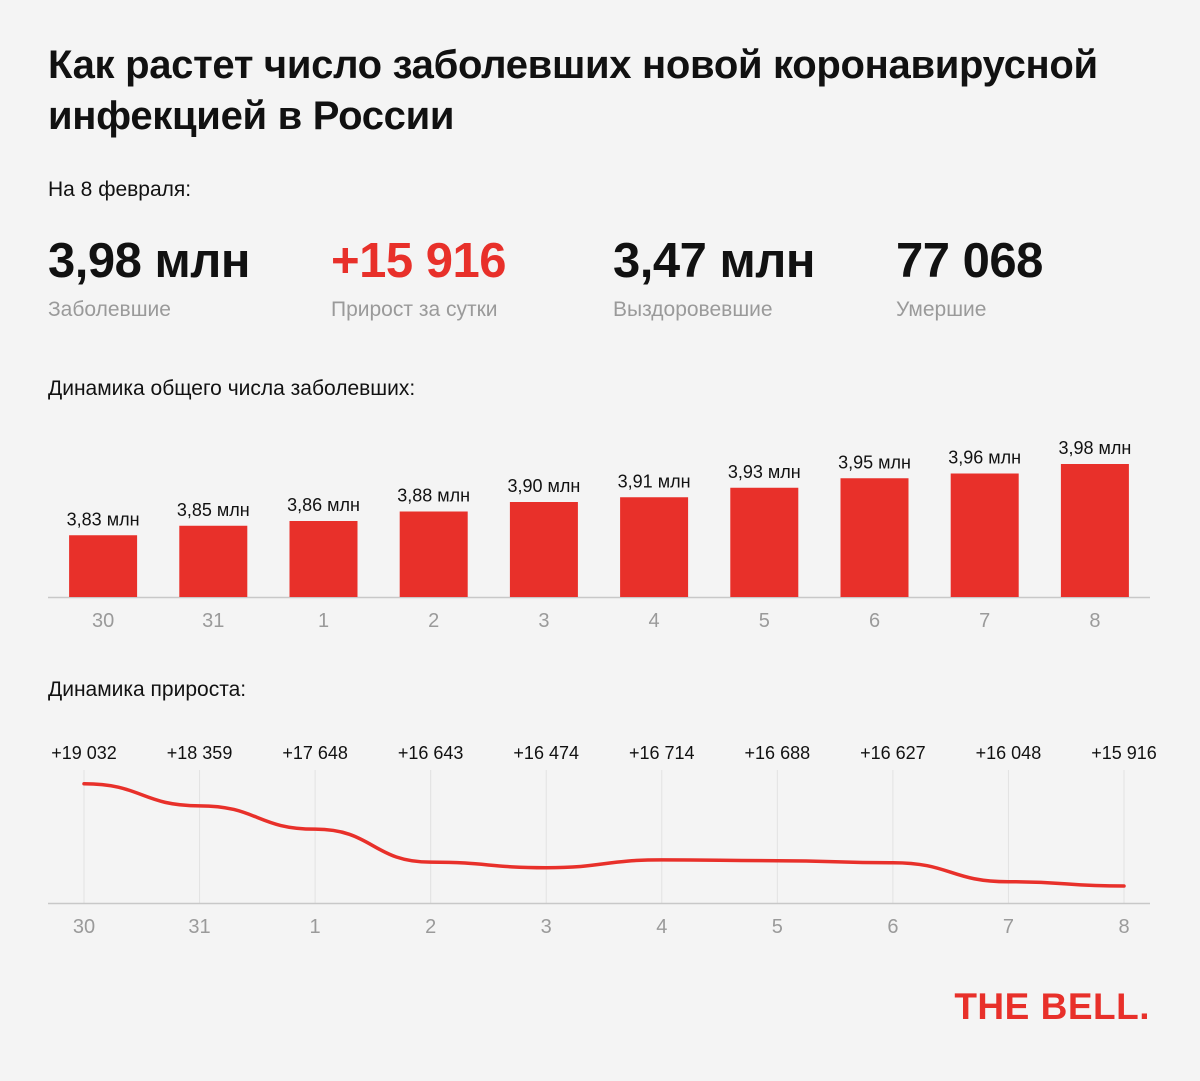  Describe the element at coordinates (693, 309) in the screenshot. I see `stat-label: Выздоровевшие` at that location.